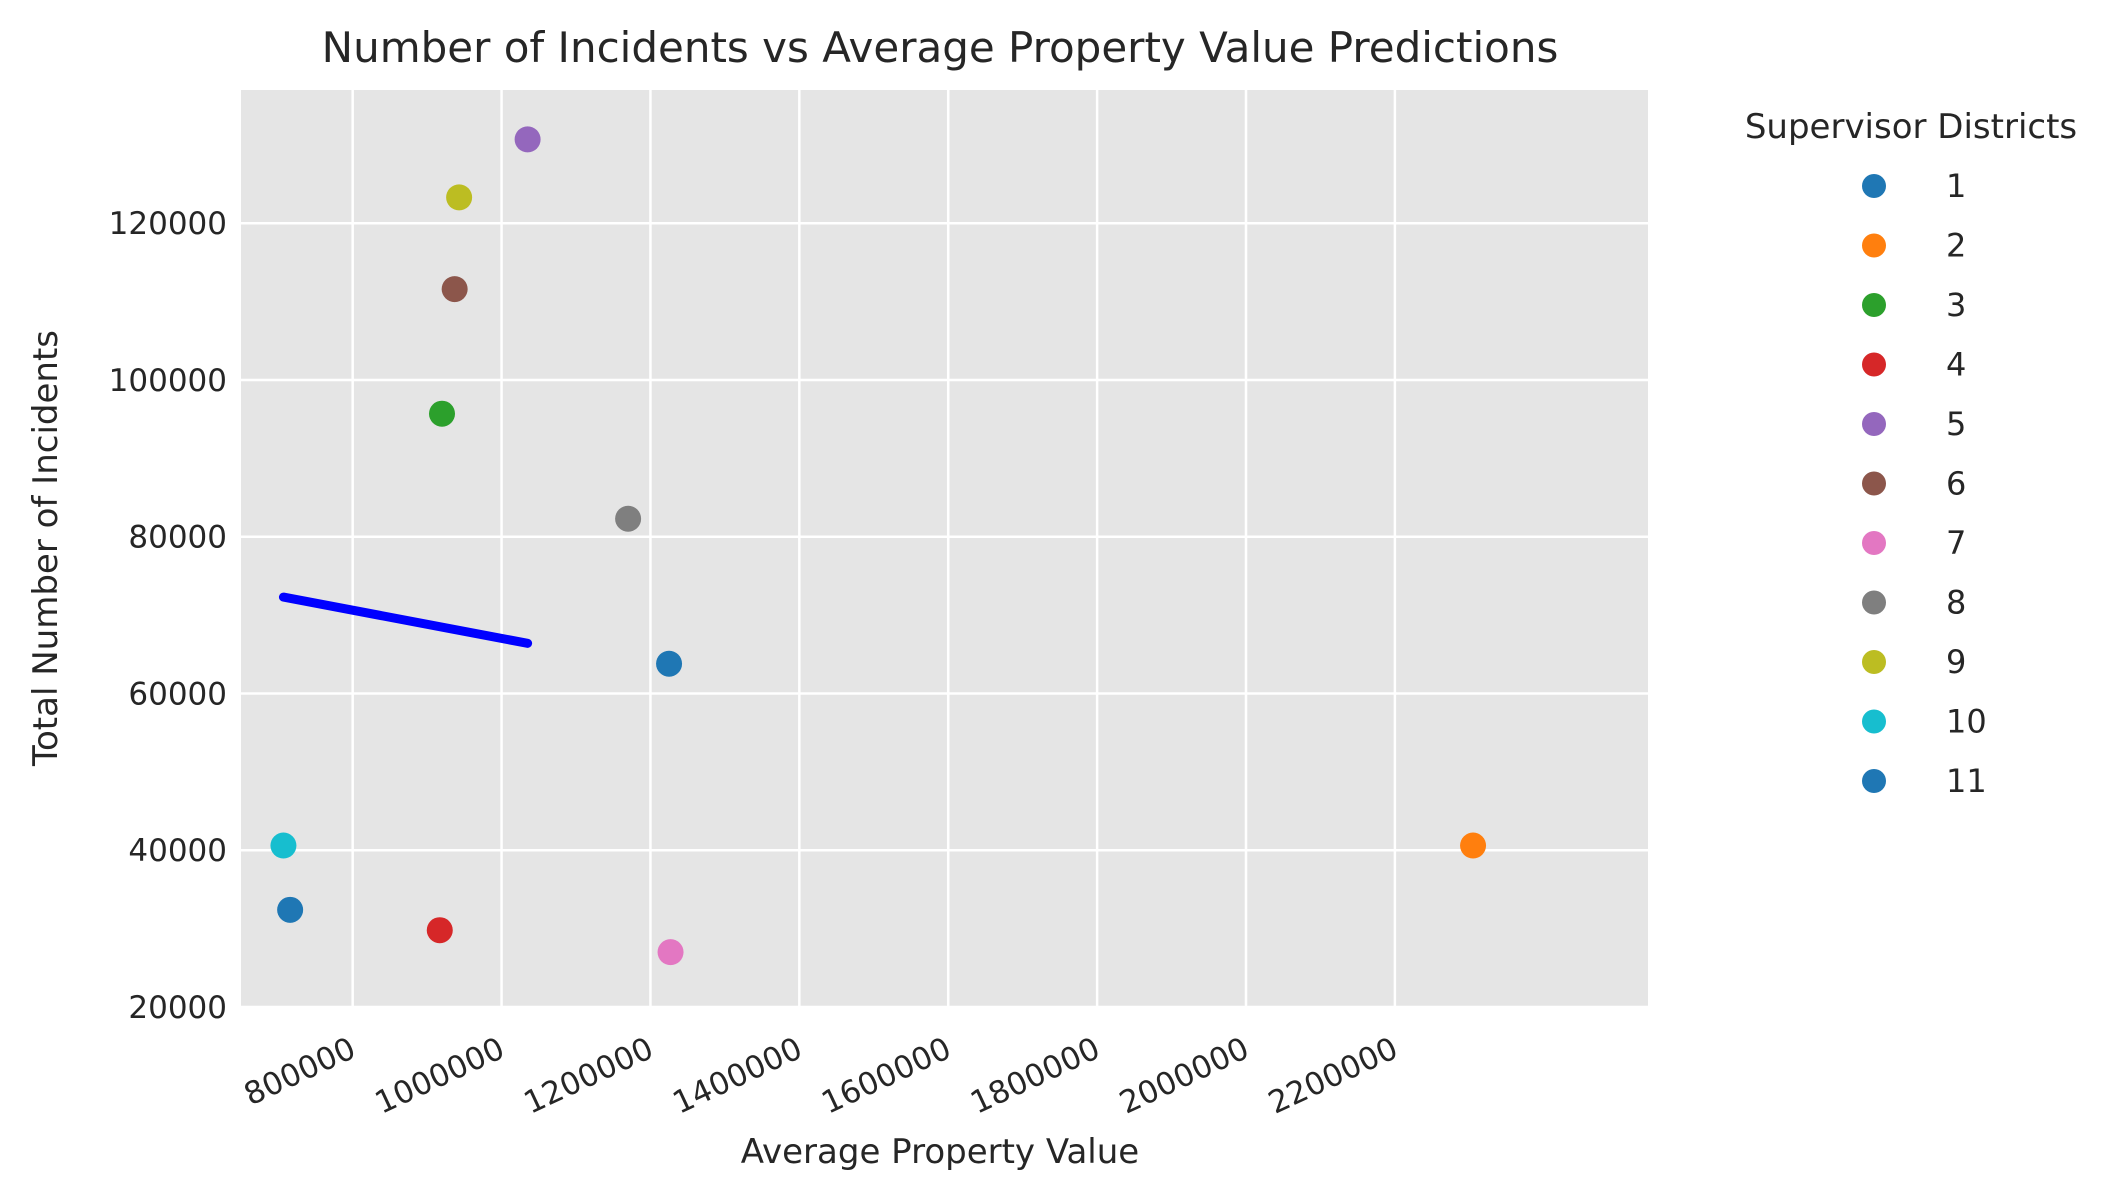 Image resolution: width=2125 pixels, height=1203 pixels. Describe the element at coordinates (1911, 127) in the screenshot. I see `legend-title: Supervisor Districts` at that location.